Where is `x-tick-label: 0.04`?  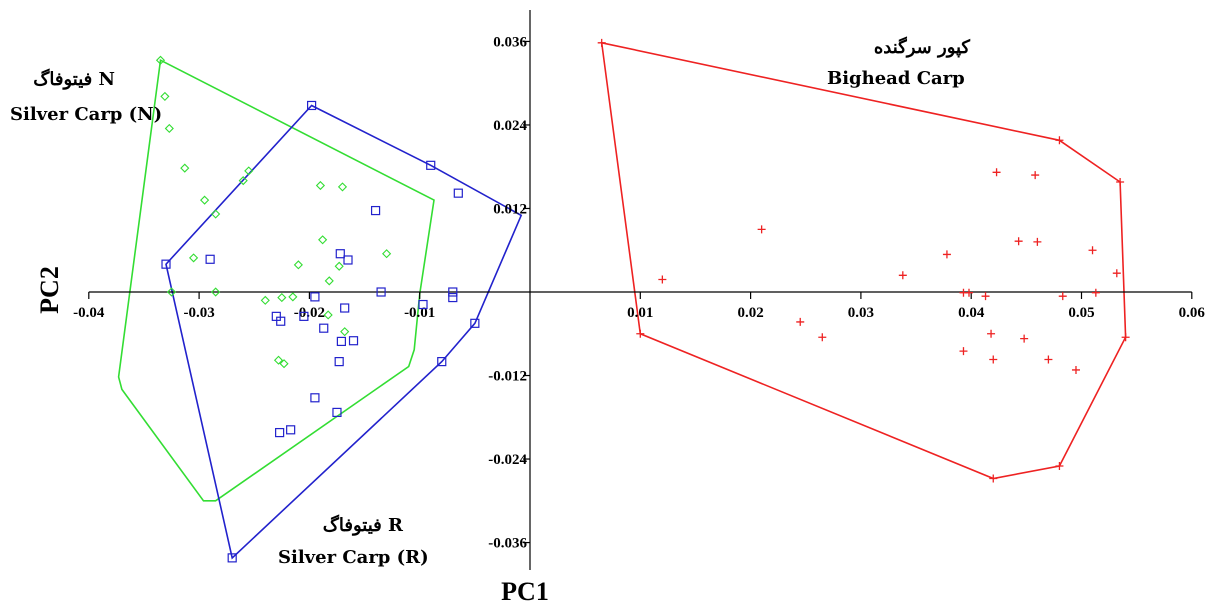 x-tick-label: 0.04 is located at coordinates (971, 313).